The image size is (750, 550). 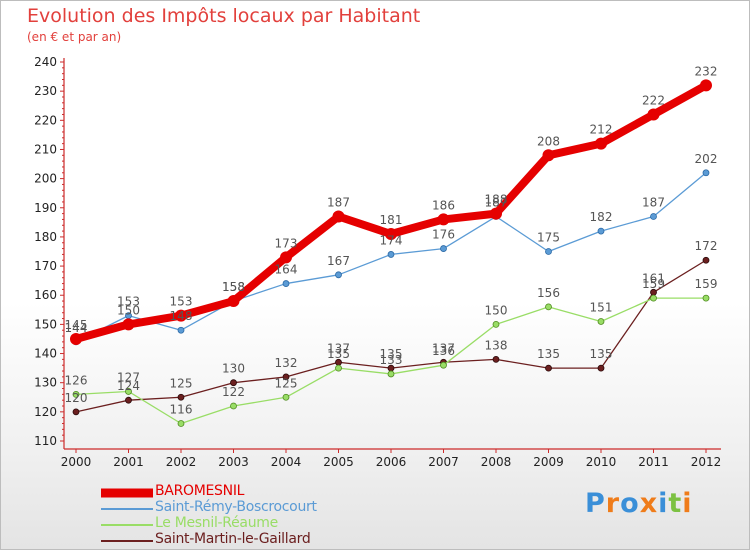 I want to click on x-tick-label: 2004, so click(x=286, y=462).